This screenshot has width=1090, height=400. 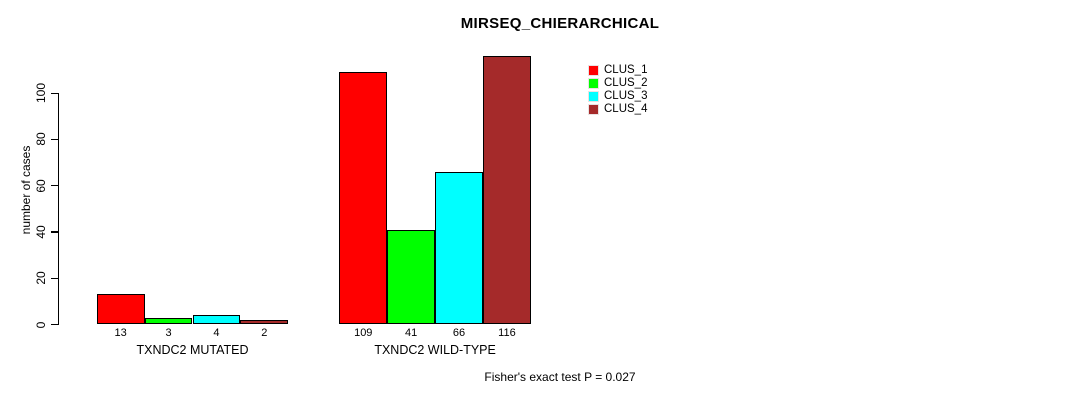 What do you see at coordinates (626, 83) in the screenshot?
I see `legend-label: CLUS_2` at bounding box center [626, 83].